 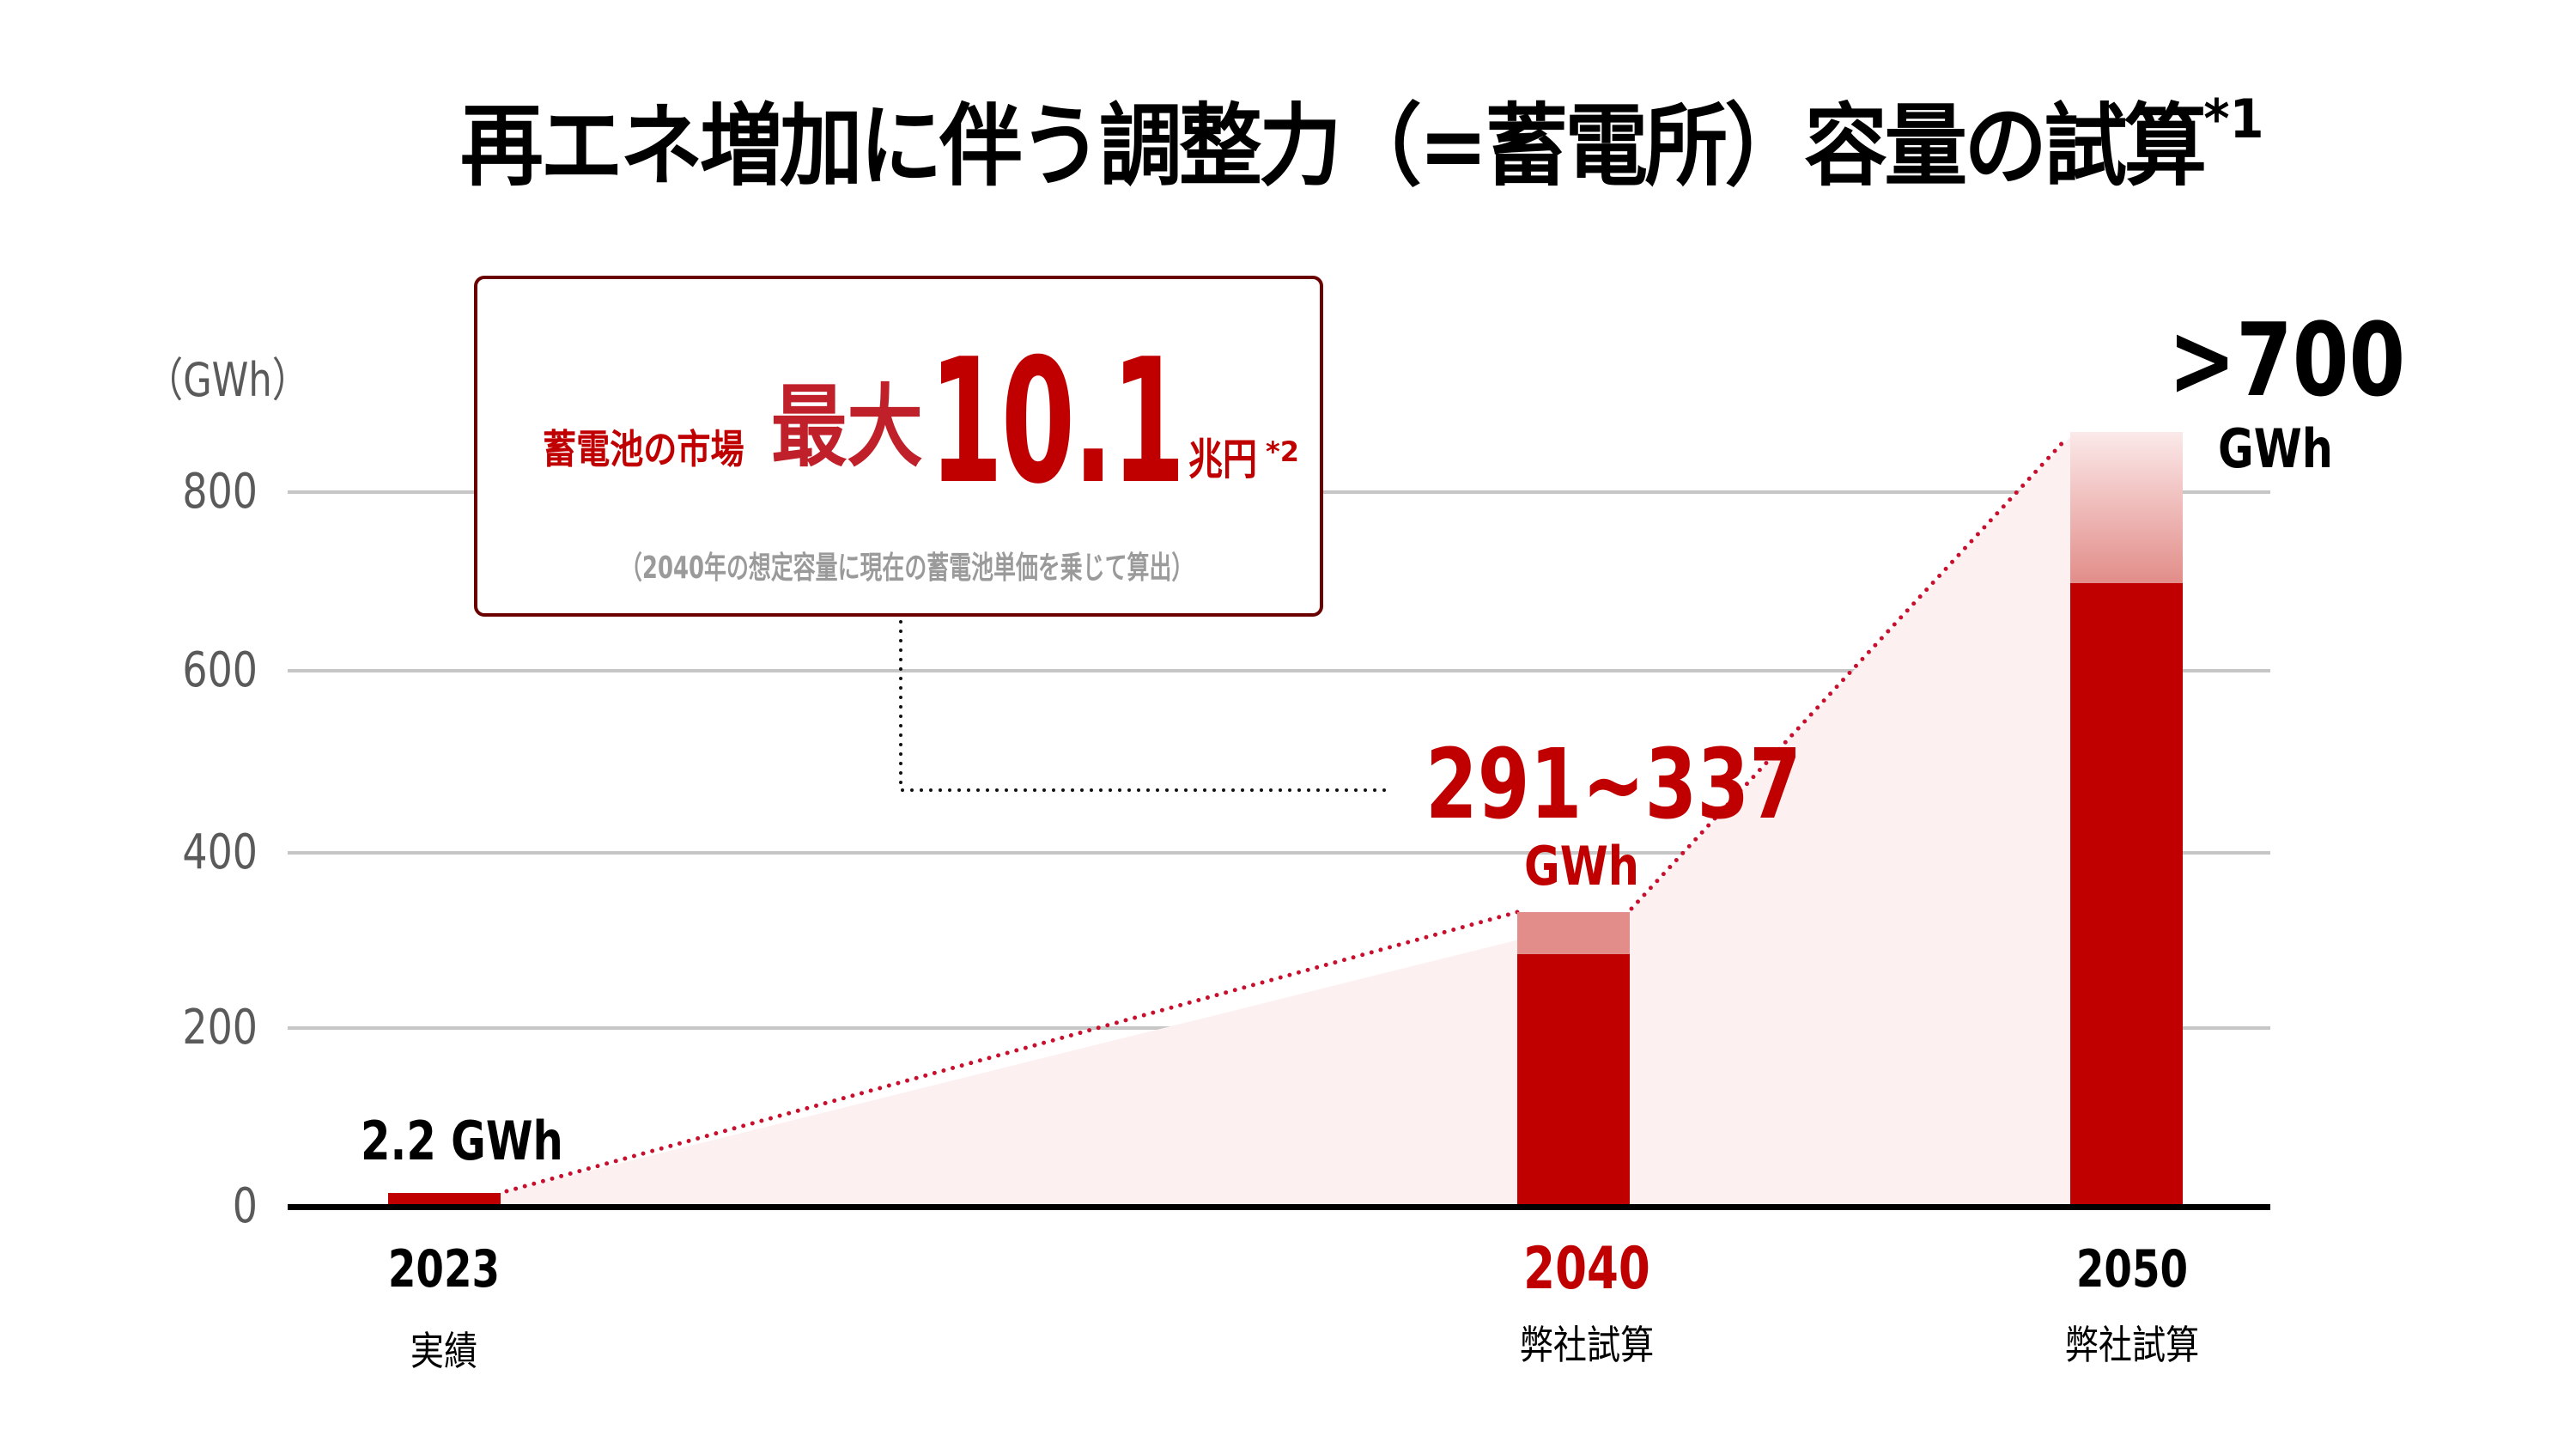 What do you see at coordinates (228, 380) in the screenshot?
I see `y-axis-unit: （GWh）` at bounding box center [228, 380].